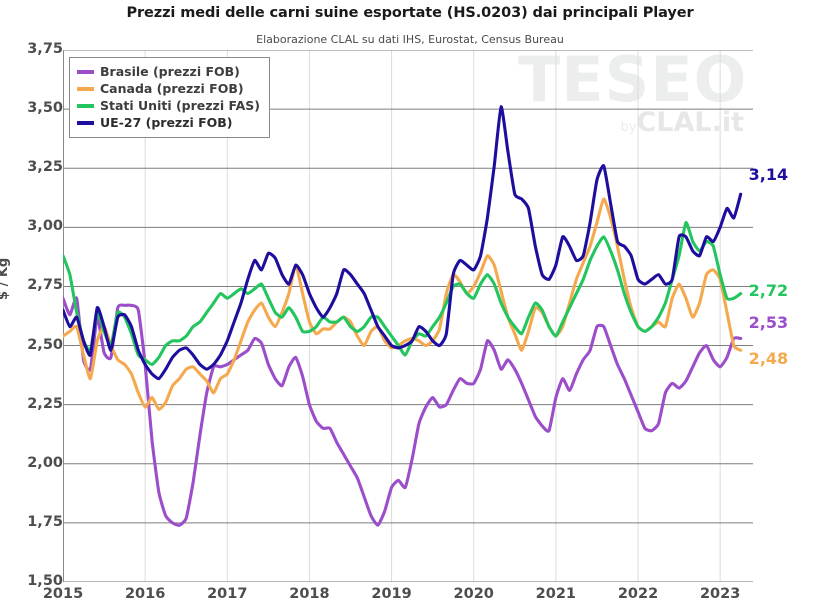  Describe the element at coordinates (45, 49) in the screenshot. I see `y-axis-tick-label: 3,75` at that location.